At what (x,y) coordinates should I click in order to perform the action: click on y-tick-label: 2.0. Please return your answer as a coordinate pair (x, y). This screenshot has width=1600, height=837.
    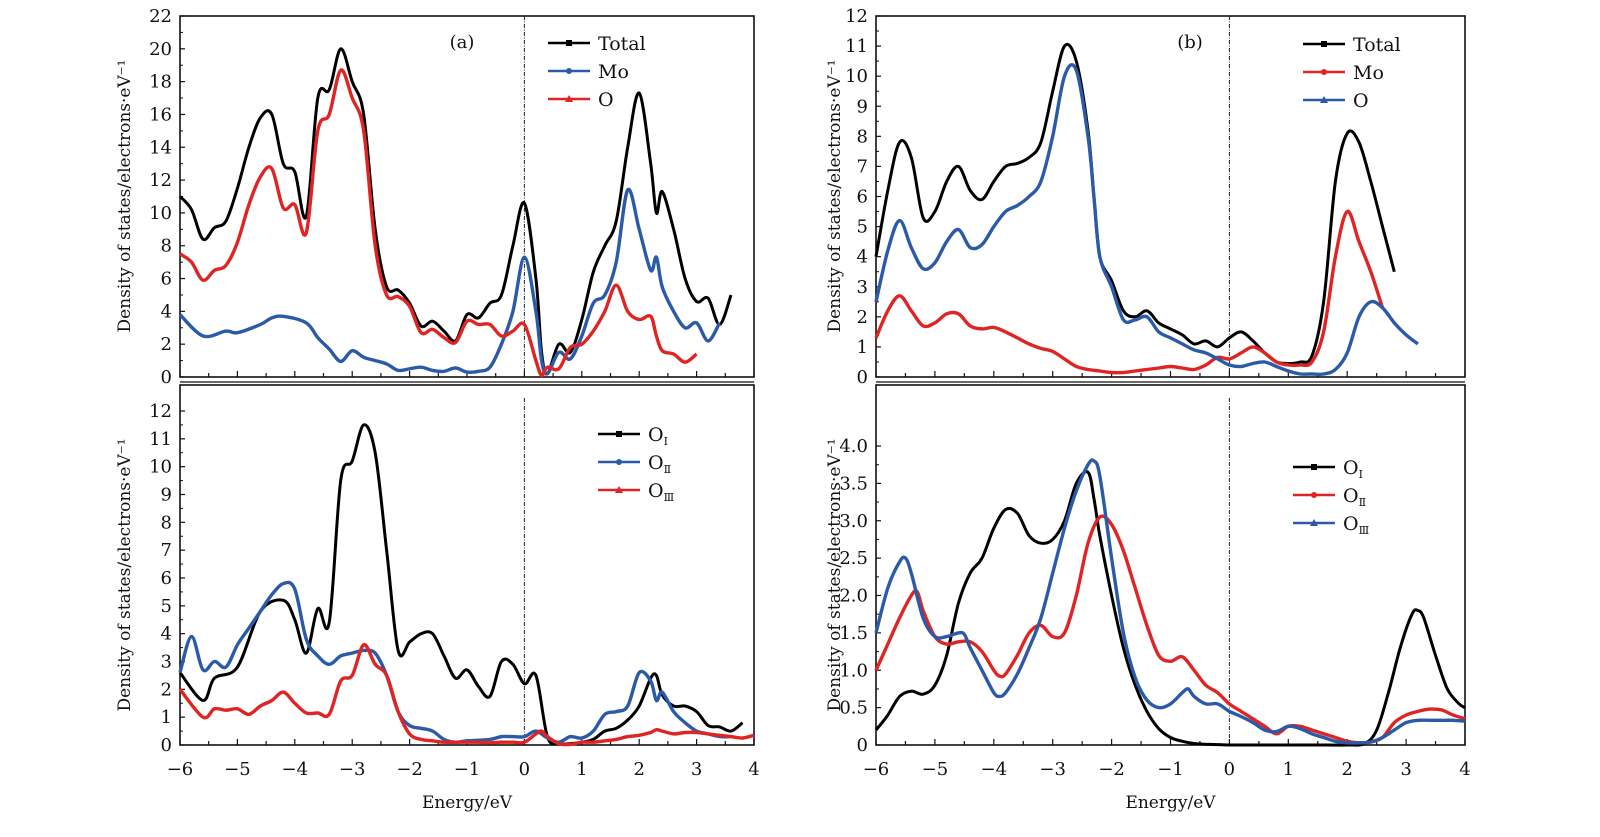
    Looking at the image, I should click on (853, 596).